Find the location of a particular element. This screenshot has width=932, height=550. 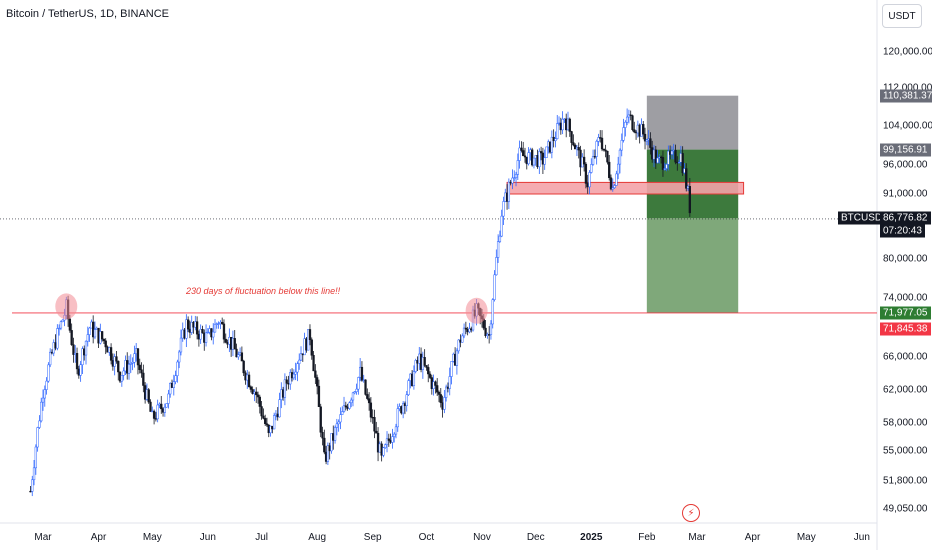

chart-title: Bitcoin / TetherUS, 1D, BINANCE is located at coordinates (88, 14).